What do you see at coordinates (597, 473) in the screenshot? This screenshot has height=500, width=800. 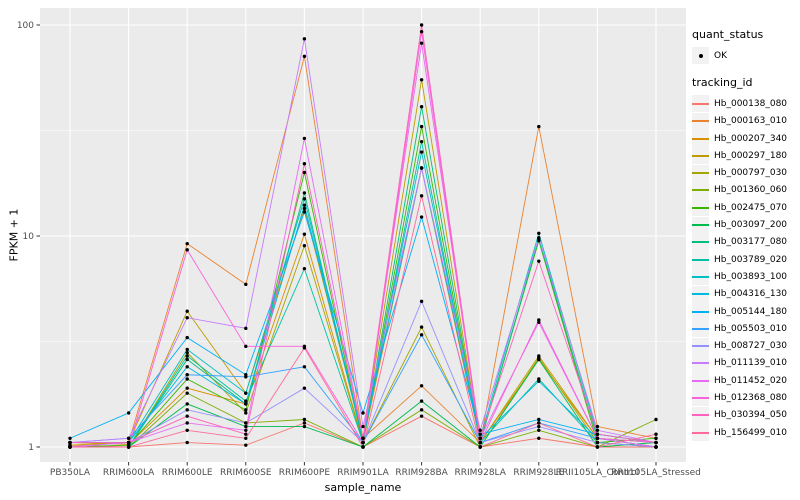 I see `x-tick-label: RRII105LA_Control` at bounding box center [597, 473].